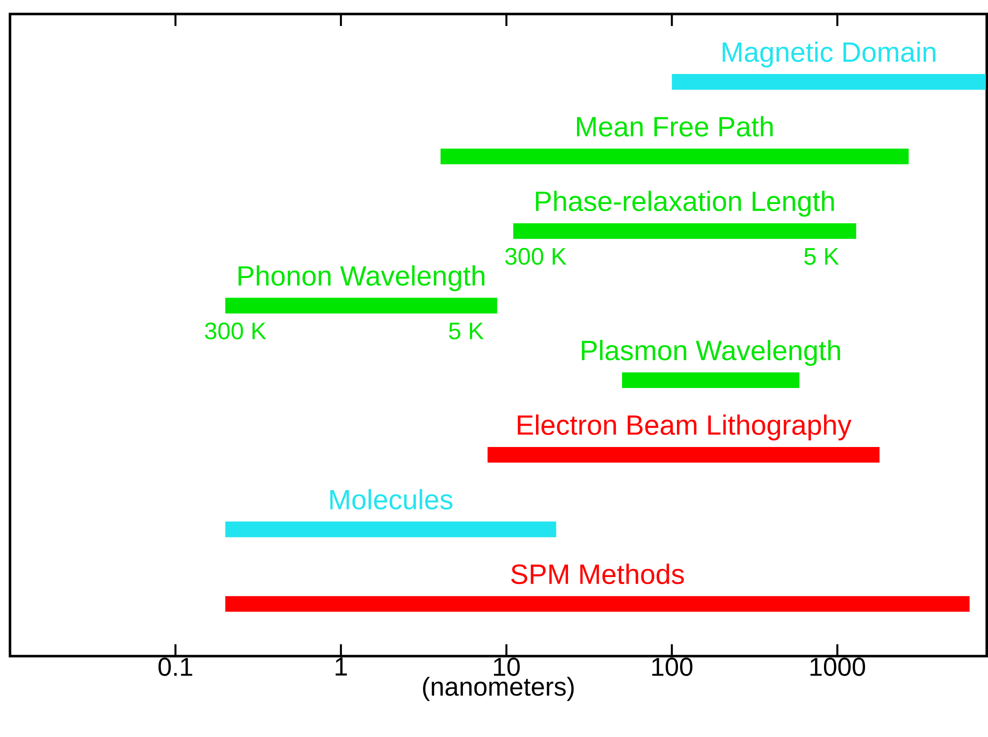 The width and height of the screenshot is (988, 737). I want to click on x-axis-title: (nanometers), so click(498, 688).